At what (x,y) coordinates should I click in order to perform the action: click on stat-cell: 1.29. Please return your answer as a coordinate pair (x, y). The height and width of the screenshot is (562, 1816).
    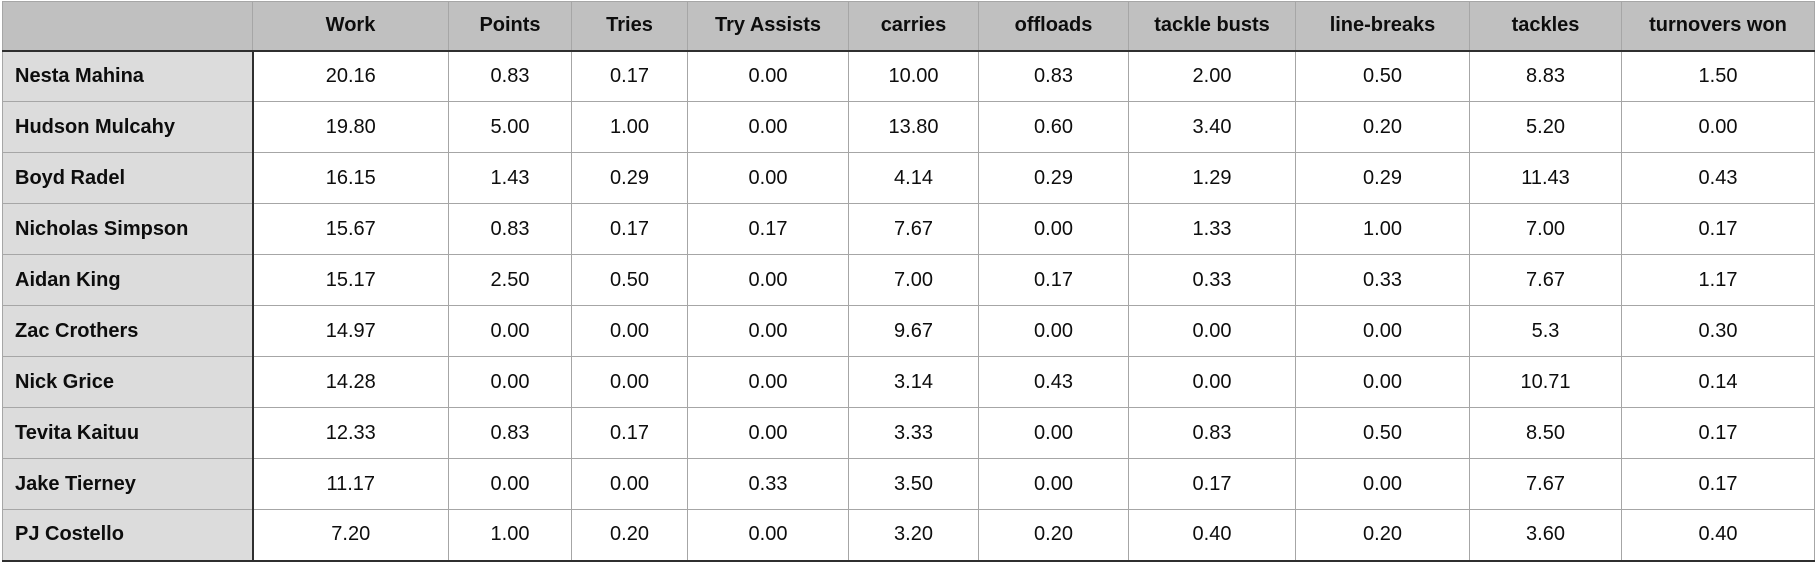
    Looking at the image, I should click on (1212, 178).